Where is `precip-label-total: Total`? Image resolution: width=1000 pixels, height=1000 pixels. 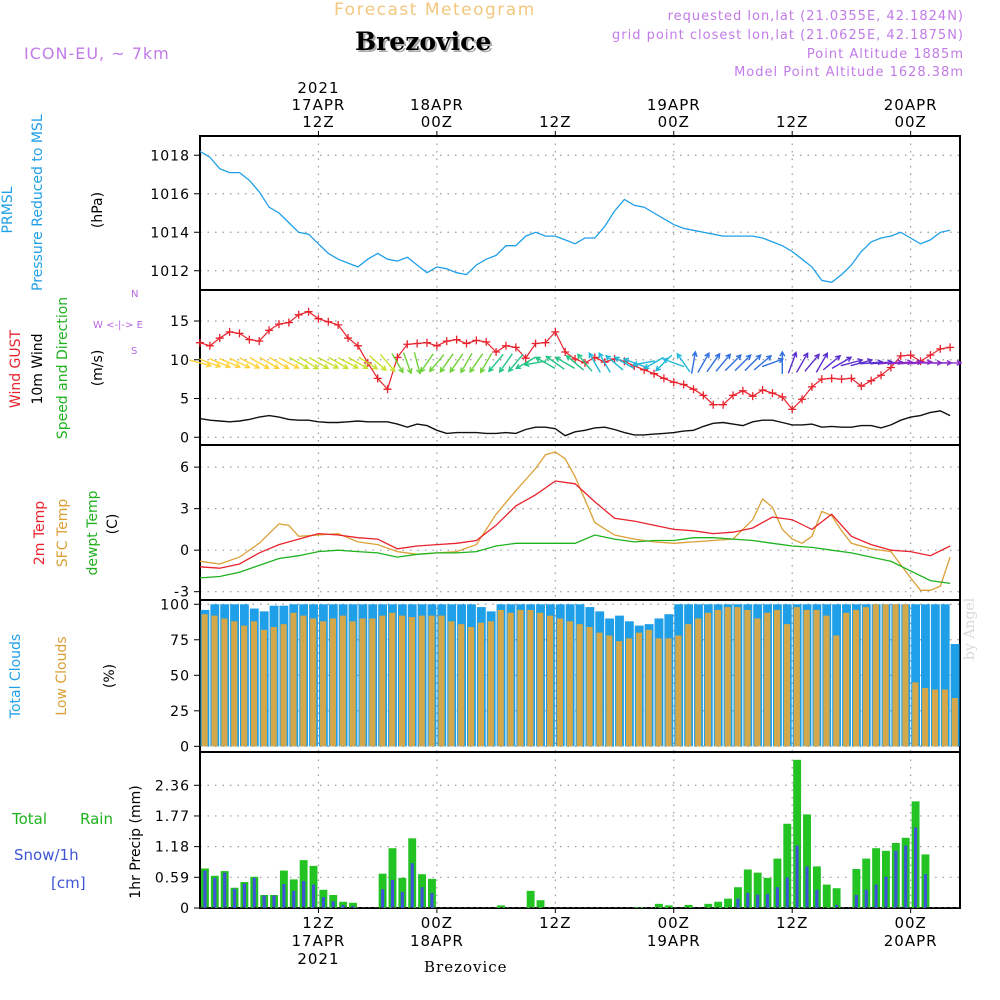 precip-label-total: Total is located at coordinates (30, 819).